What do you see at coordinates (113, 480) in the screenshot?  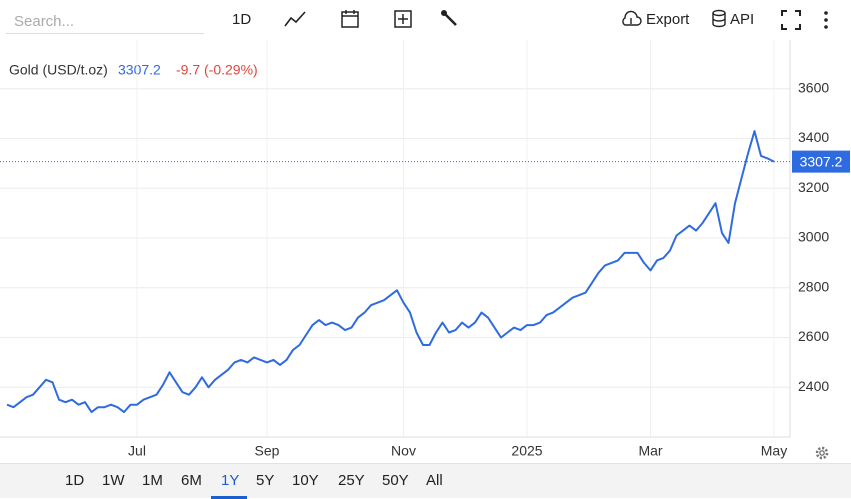 I see `range-button: 1W` at bounding box center [113, 480].